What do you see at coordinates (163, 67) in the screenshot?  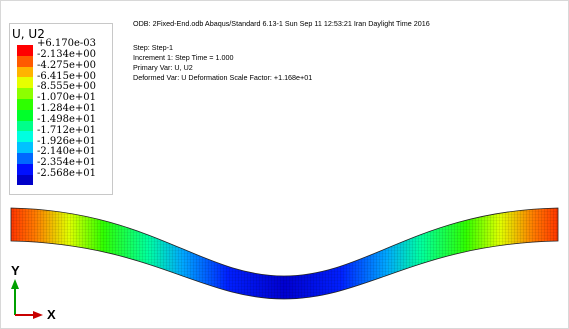 I see `primary-var-line: Primary Var: U, U2` at bounding box center [163, 67].